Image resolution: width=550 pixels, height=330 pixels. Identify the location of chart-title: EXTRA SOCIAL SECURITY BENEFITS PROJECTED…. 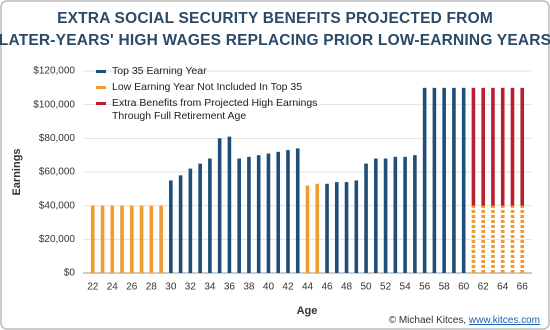
(275, 18).